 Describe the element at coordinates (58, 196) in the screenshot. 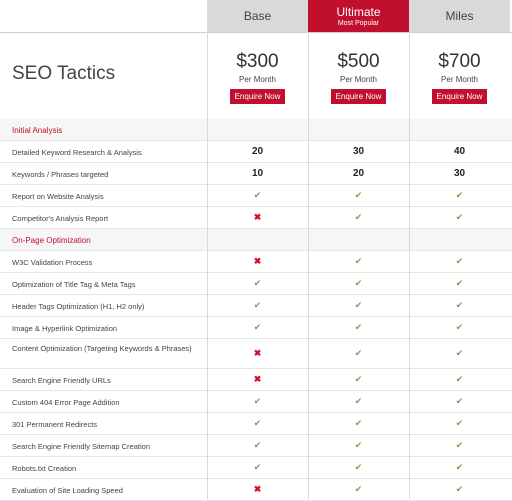

I see `feature-label: Report on Website Analysis` at that location.